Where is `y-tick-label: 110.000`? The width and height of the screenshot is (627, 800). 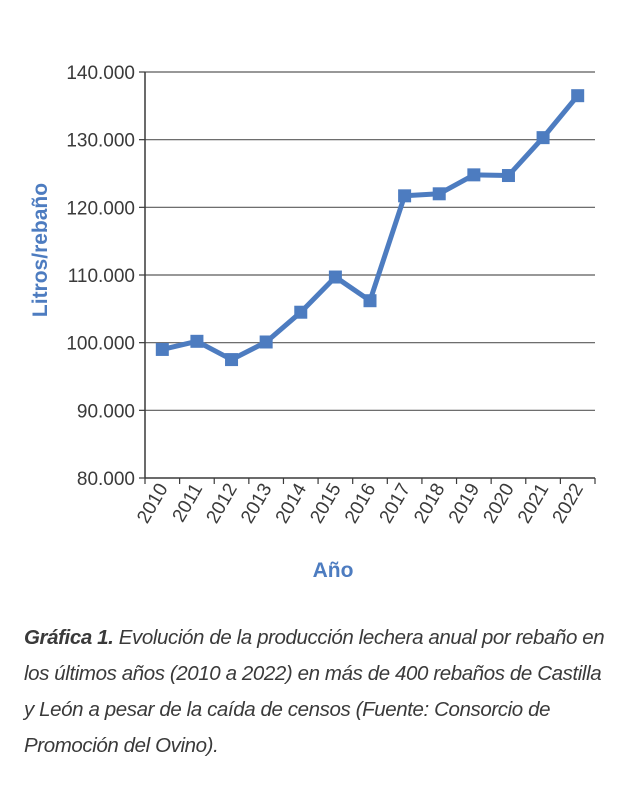 y-tick-label: 110.000 is located at coordinates (101, 276).